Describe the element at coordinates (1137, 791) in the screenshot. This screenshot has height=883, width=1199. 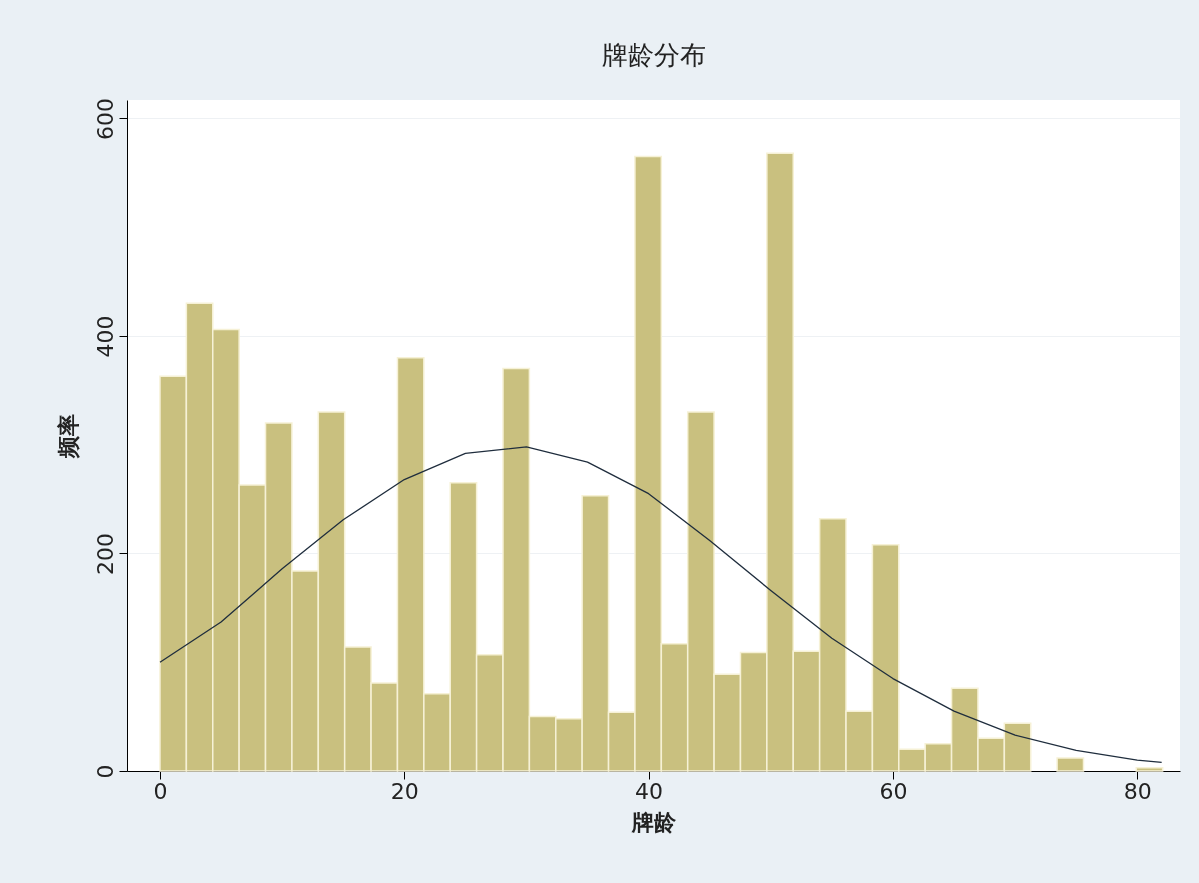
I see `x-tick-label: 80` at that location.